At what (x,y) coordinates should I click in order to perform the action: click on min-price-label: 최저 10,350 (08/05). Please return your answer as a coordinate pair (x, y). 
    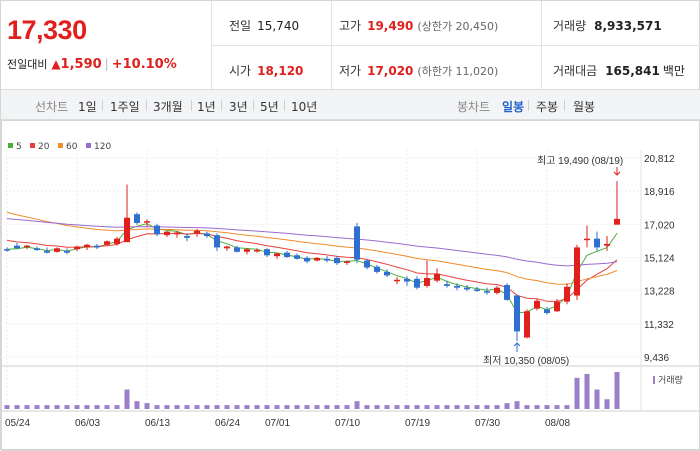
    Looking at the image, I should click on (526, 361).